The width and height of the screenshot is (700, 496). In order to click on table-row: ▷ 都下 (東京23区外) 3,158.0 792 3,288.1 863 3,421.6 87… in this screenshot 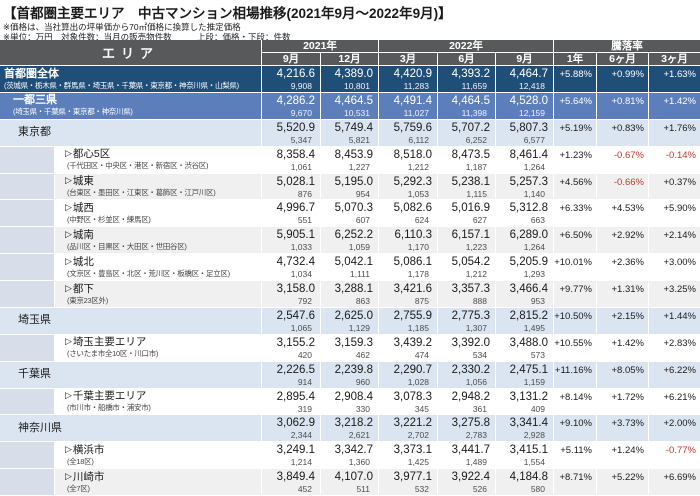, I will do `click(350, 294)`.